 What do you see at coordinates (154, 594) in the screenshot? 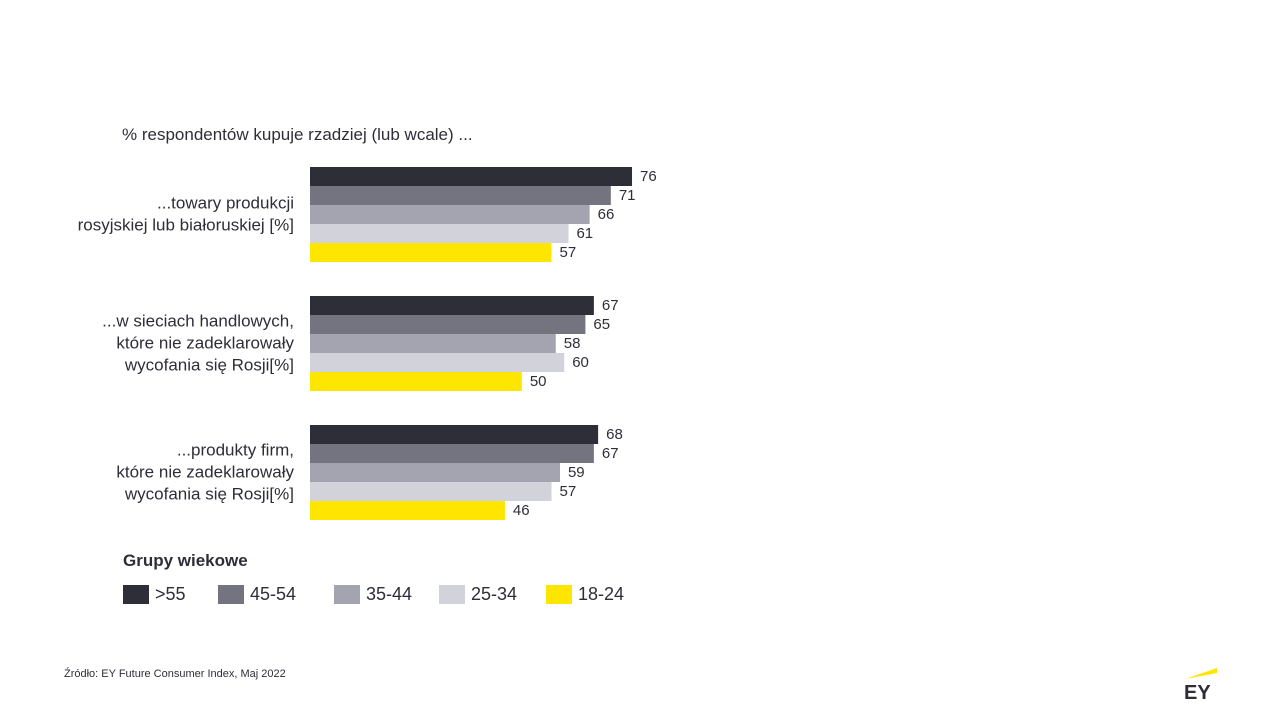
I see `legend-item: >55` at bounding box center [154, 594].